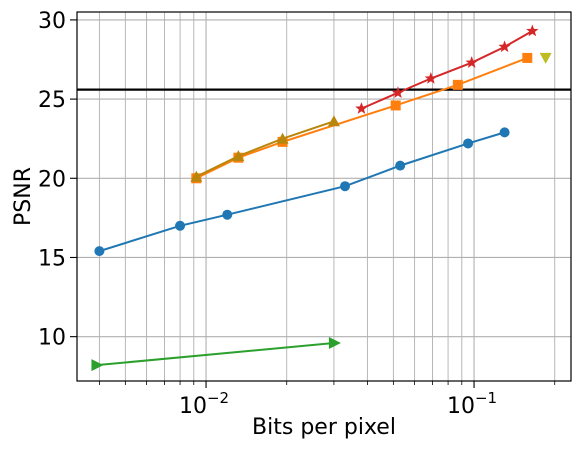  What do you see at coordinates (472, 404) in the screenshot?
I see `x-tick-label: 10⁻¹` at bounding box center [472, 404].